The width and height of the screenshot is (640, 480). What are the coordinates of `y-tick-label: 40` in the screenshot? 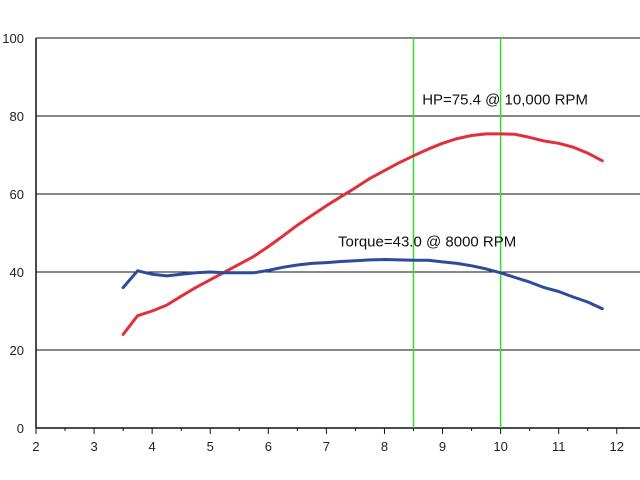 It's located at (17, 272).